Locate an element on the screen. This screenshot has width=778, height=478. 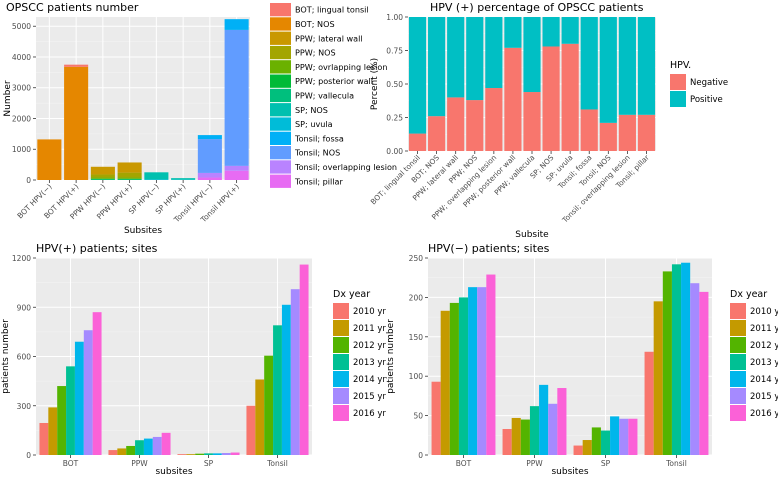
legend-label: BOT; NOS is located at coordinates (315, 24).